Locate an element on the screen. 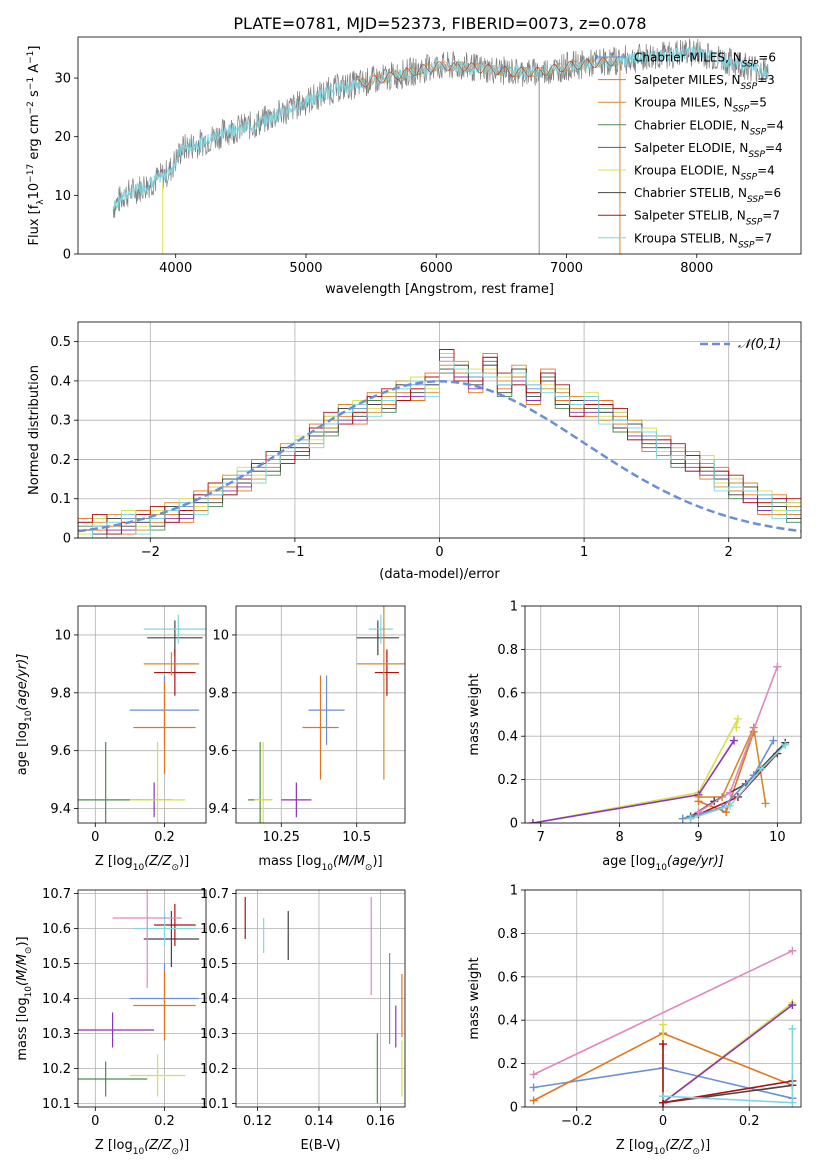 Image resolution: width=819 pixels, height=1170 pixels. x-tick-label: 10 is located at coordinates (777, 837).